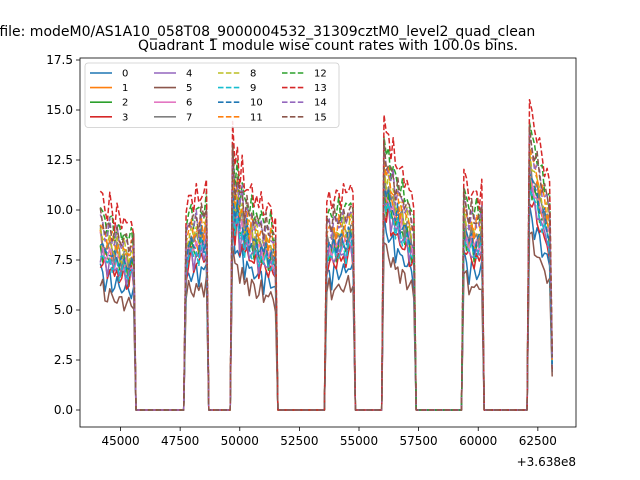  Describe the element at coordinates (478, 441) in the screenshot. I see `x-tick-label: 60000` at that location.